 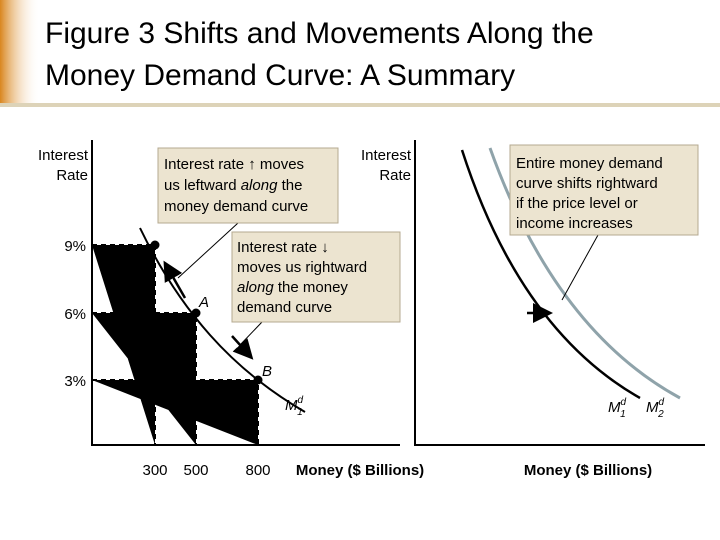 What do you see at coordinates (75, 246) in the screenshot?
I see `y-tick: 9%` at bounding box center [75, 246].